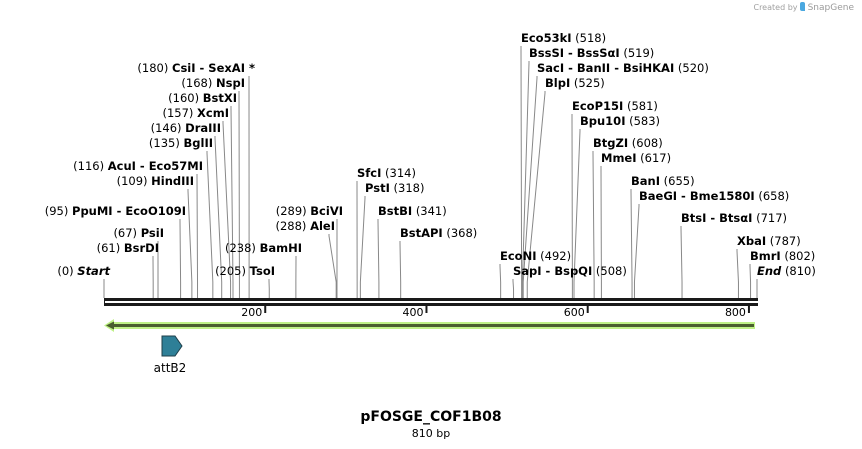 This screenshot has width=862, height=449. Describe the element at coordinates (536, 194) in the screenshot. I see `leader-line-blpi` at that location.